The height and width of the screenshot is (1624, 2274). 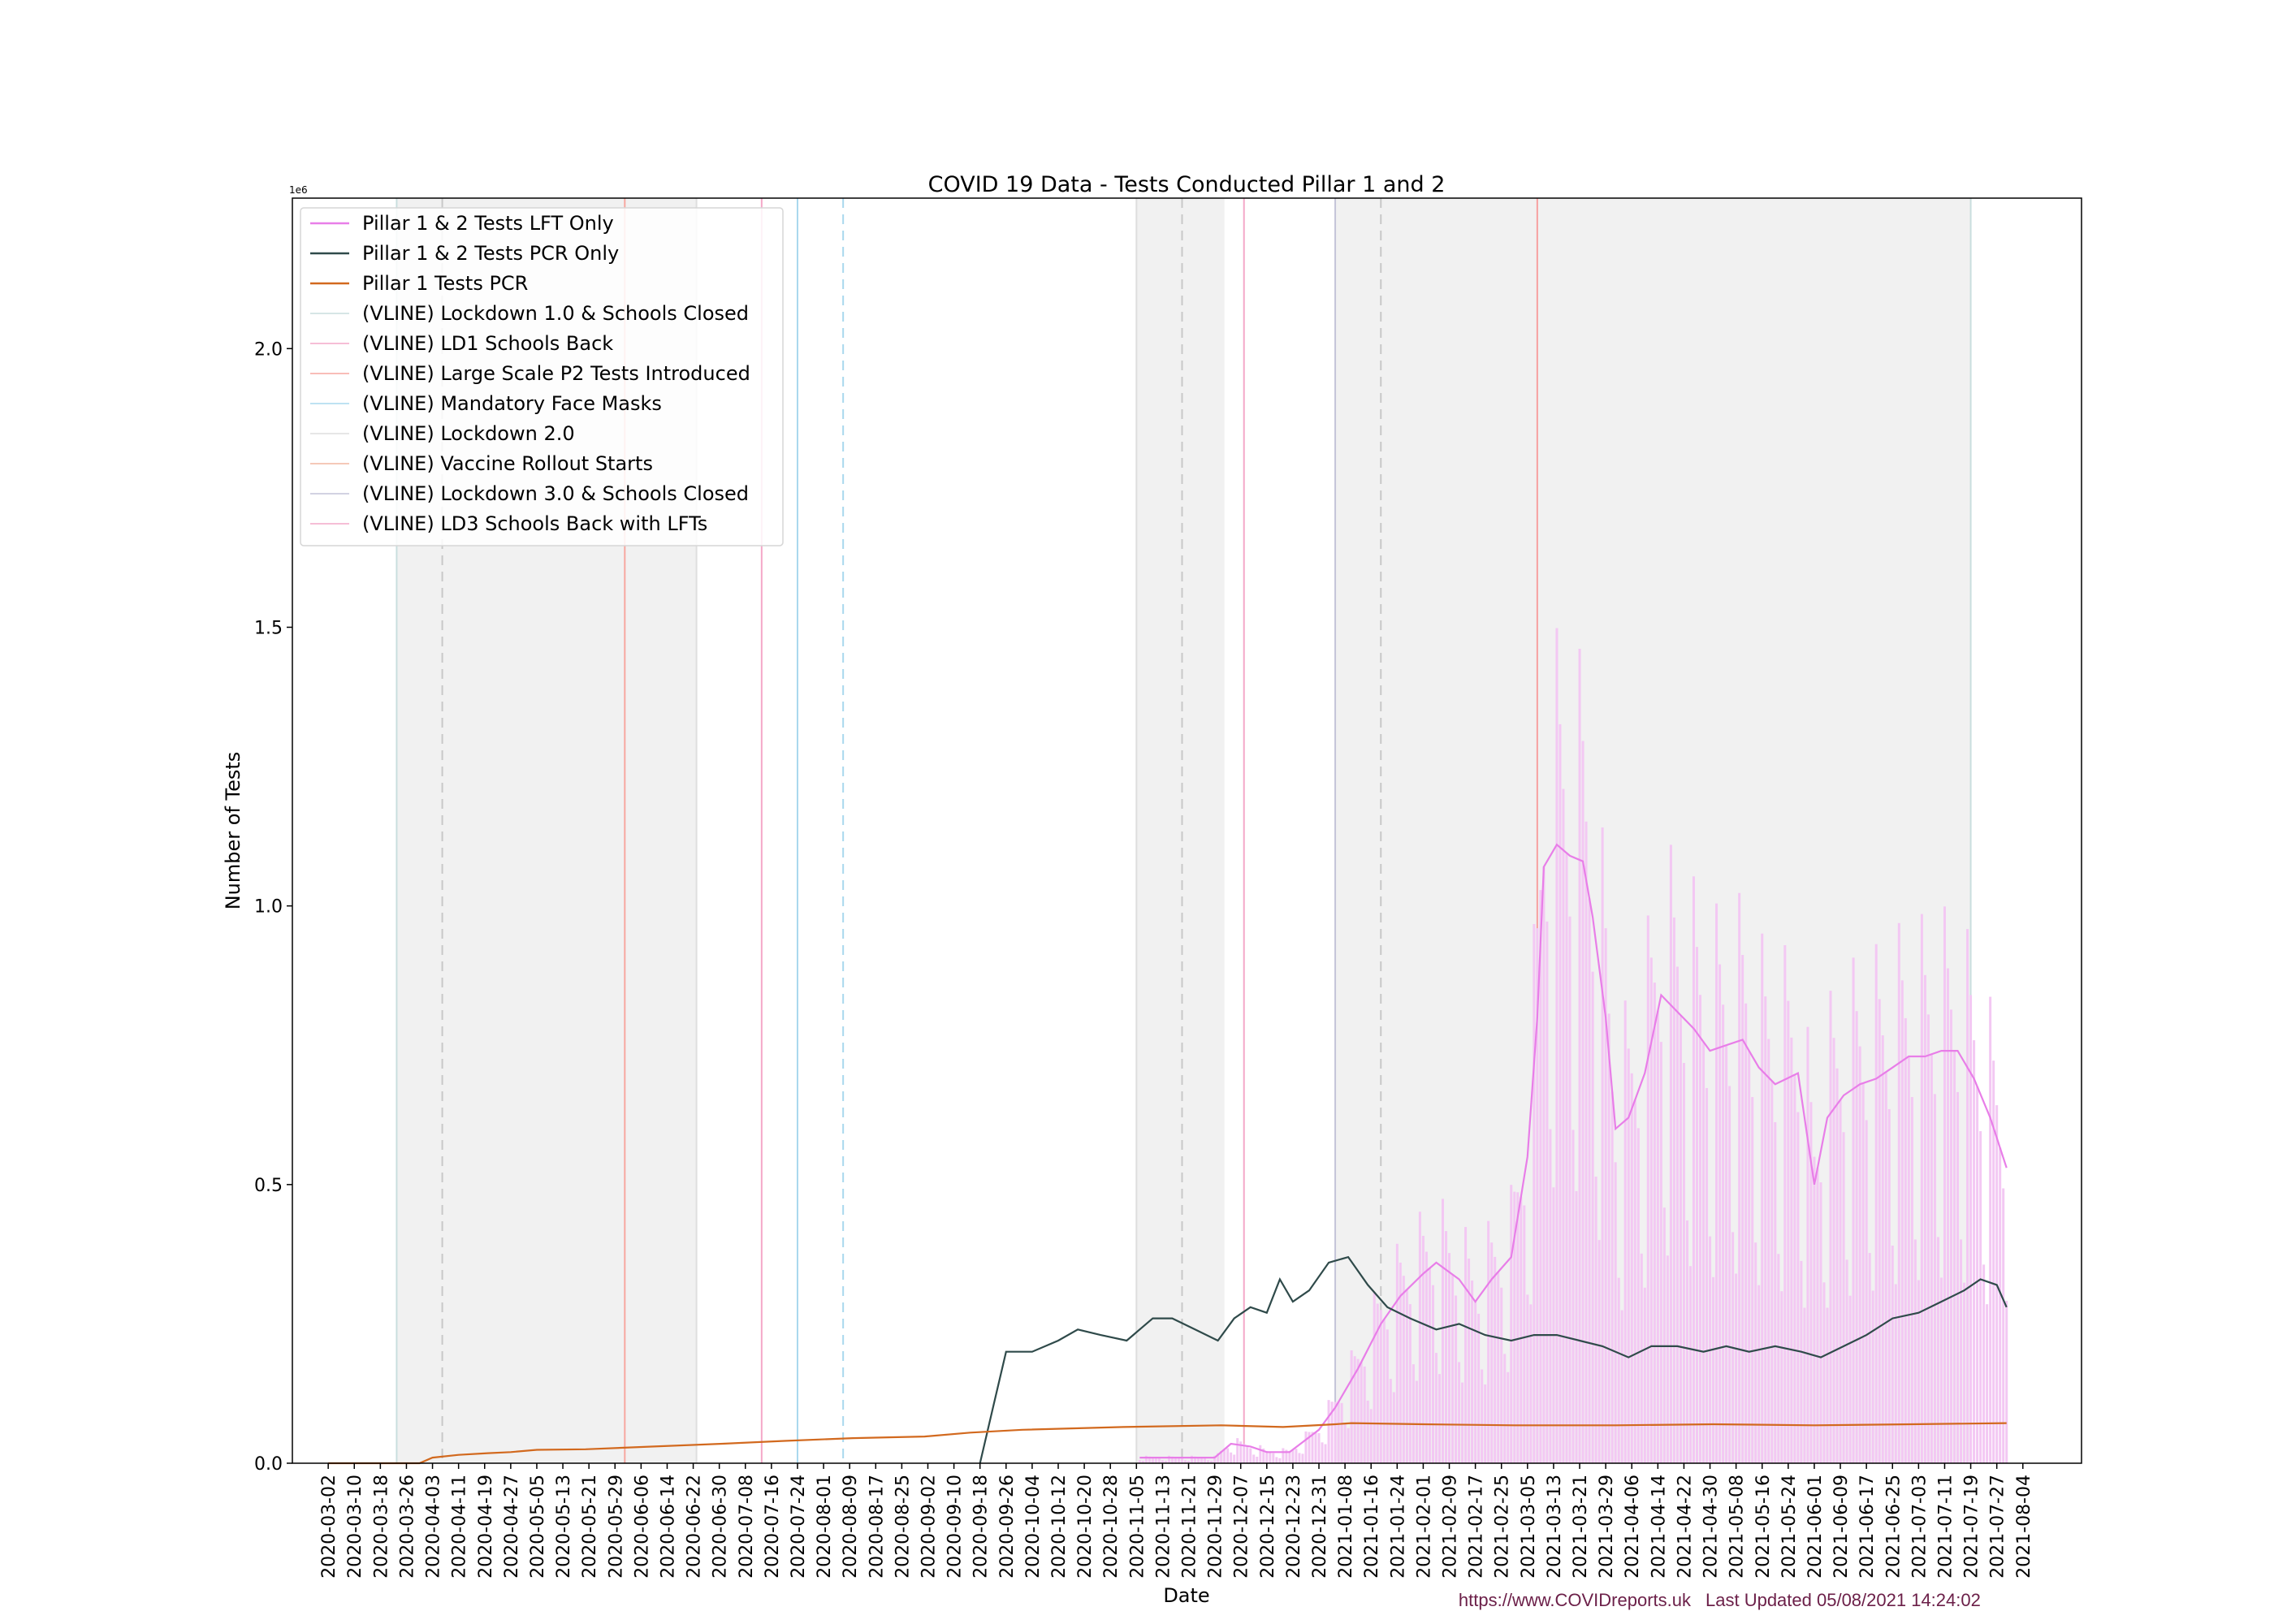 What do you see at coordinates (799, 1527) in the screenshot?
I see `xtick-label: 2020-07-24` at bounding box center [799, 1527].